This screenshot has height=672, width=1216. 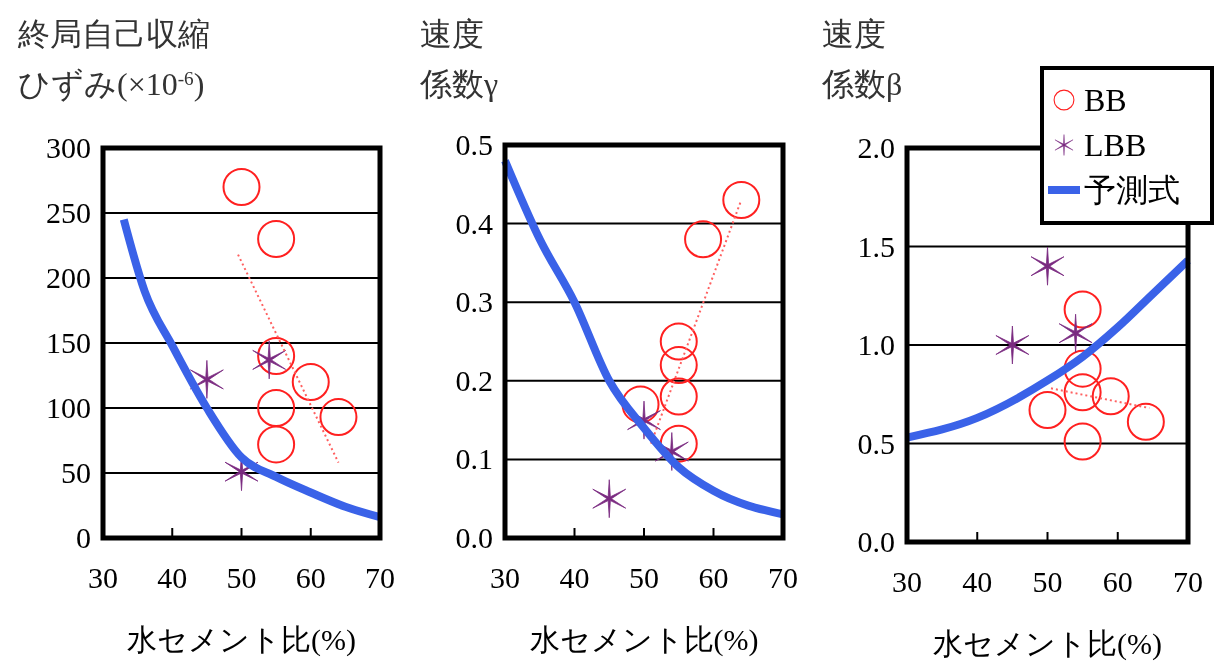 What do you see at coordinates (68, 212) in the screenshot?
I see `y-tick-label: 250` at bounding box center [68, 212].